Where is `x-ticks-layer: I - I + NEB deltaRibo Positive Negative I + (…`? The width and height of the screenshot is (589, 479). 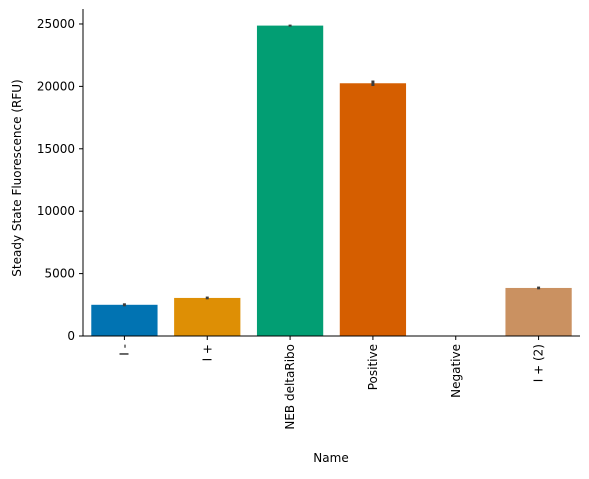 x-ticks-layer: I - I + NEB deltaRibo Positive Negative I + (… is located at coordinates (331, 383).